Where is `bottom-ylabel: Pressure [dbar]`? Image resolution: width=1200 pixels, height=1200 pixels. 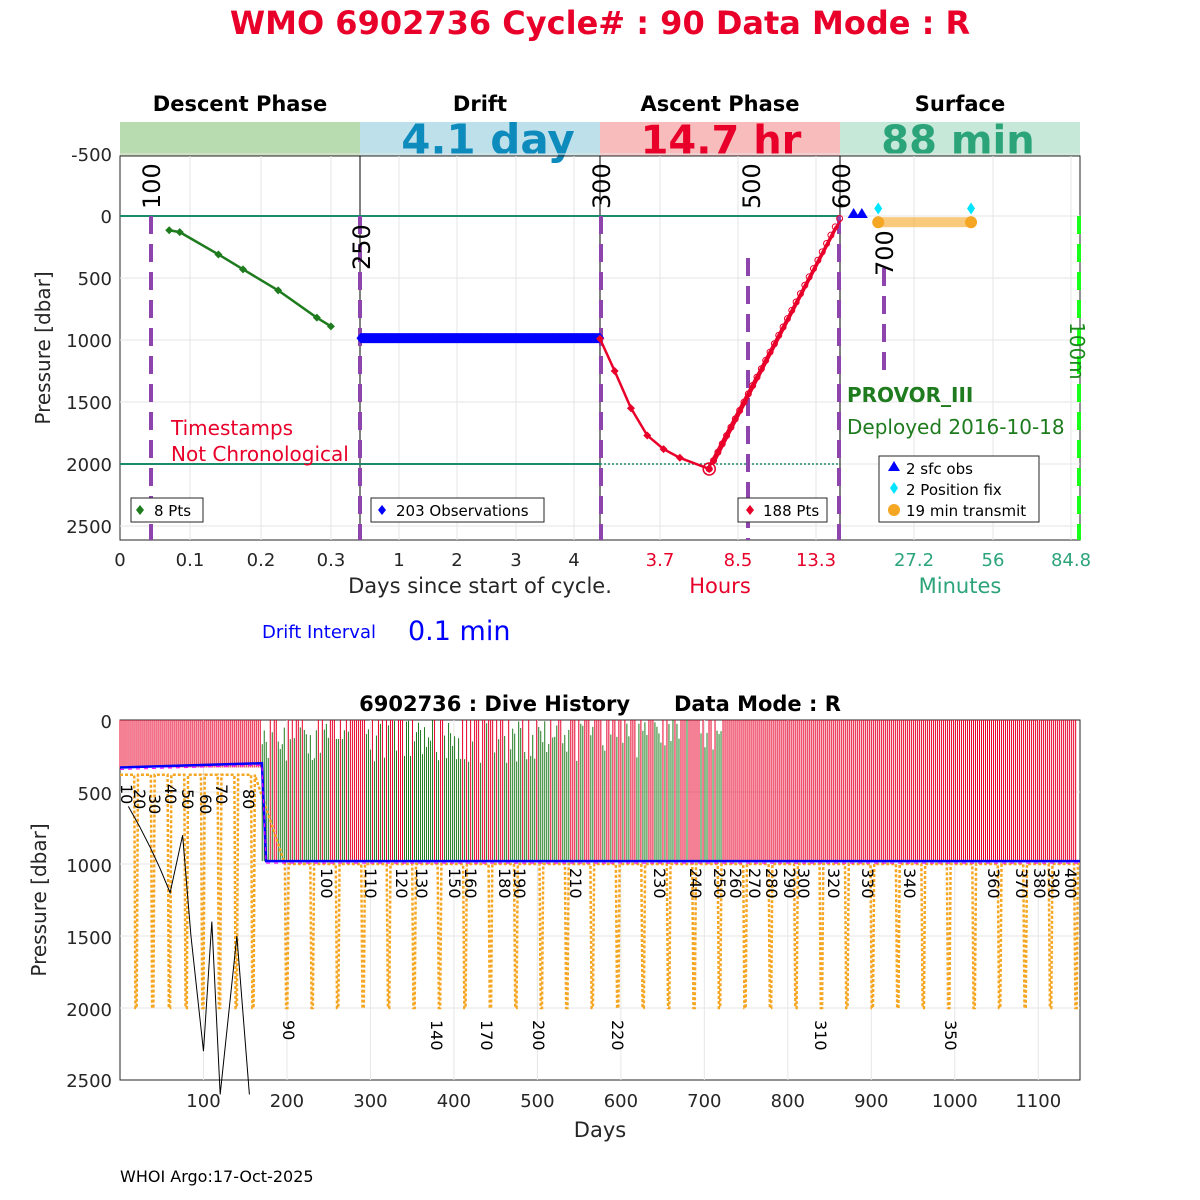
bottom-ylabel: Pressure [dbar] is located at coordinates (39, 899).